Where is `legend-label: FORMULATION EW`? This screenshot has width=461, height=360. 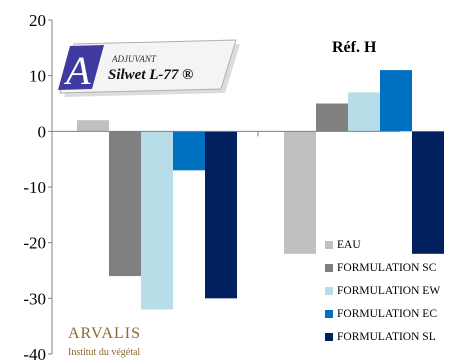 legend-label: FORMULATION EW is located at coordinates (388, 291).